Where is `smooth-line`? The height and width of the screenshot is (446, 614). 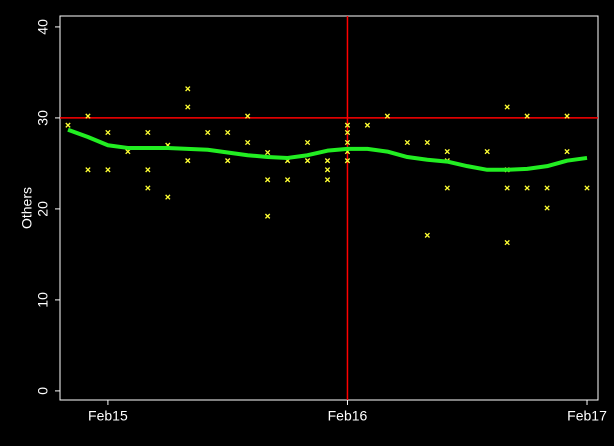
smooth-line is located at coordinates (327, 149).